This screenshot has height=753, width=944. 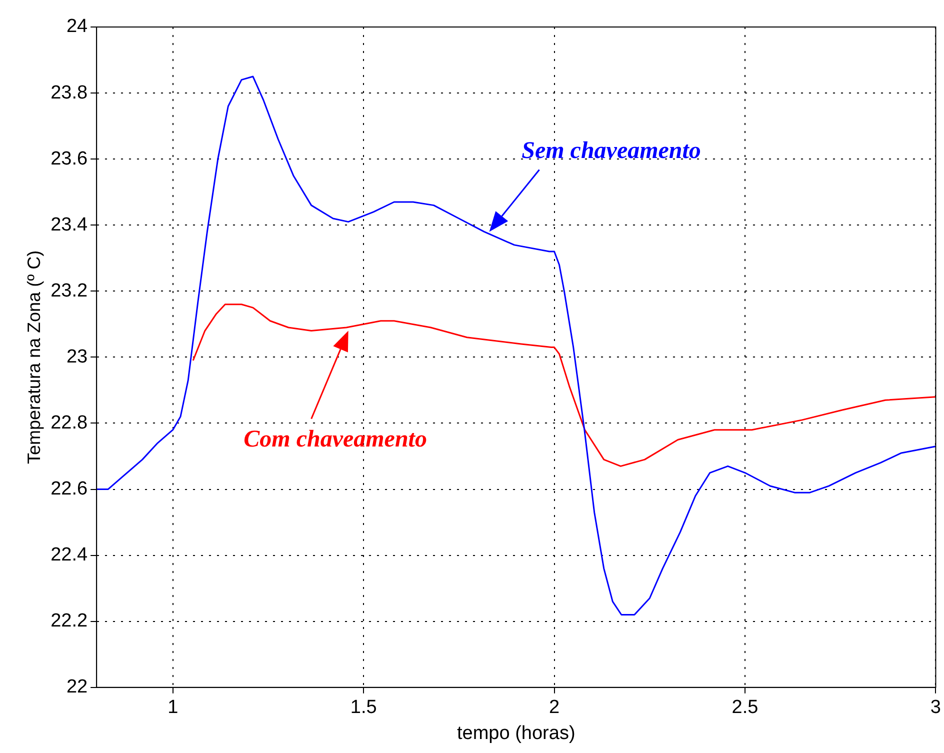 What do you see at coordinates (69, 555) in the screenshot?
I see `y-tick-label: 22.4` at bounding box center [69, 555].